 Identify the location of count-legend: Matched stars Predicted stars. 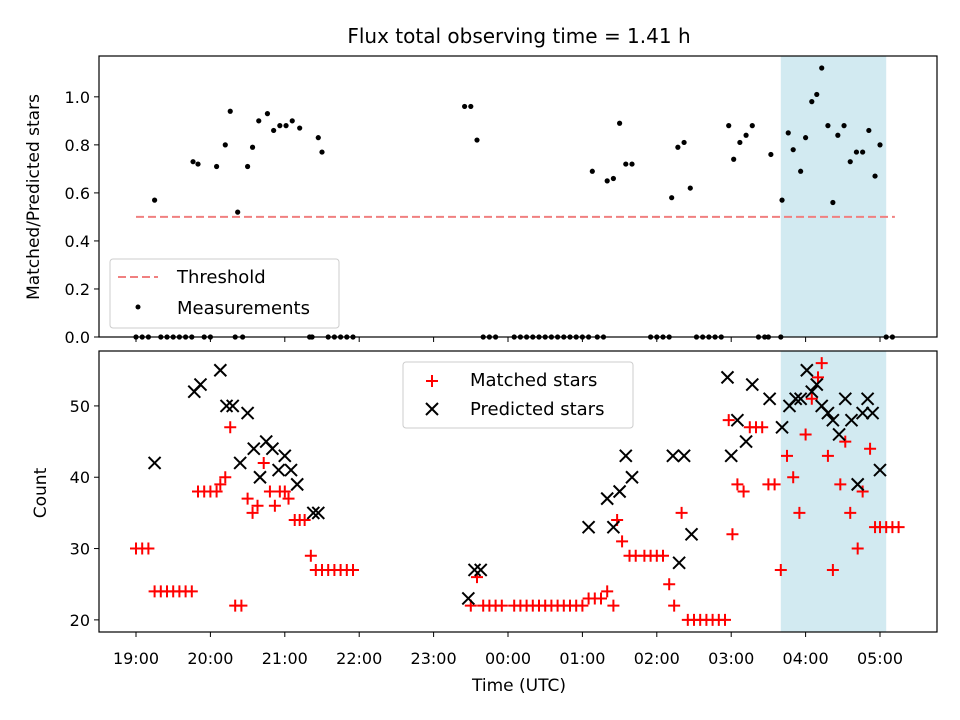
(518, 395).